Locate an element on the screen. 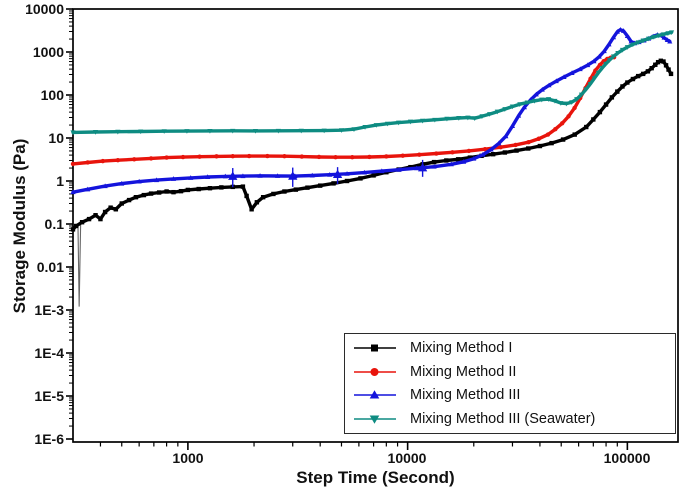  legend-label: Mixing Method I is located at coordinates (461, 347).